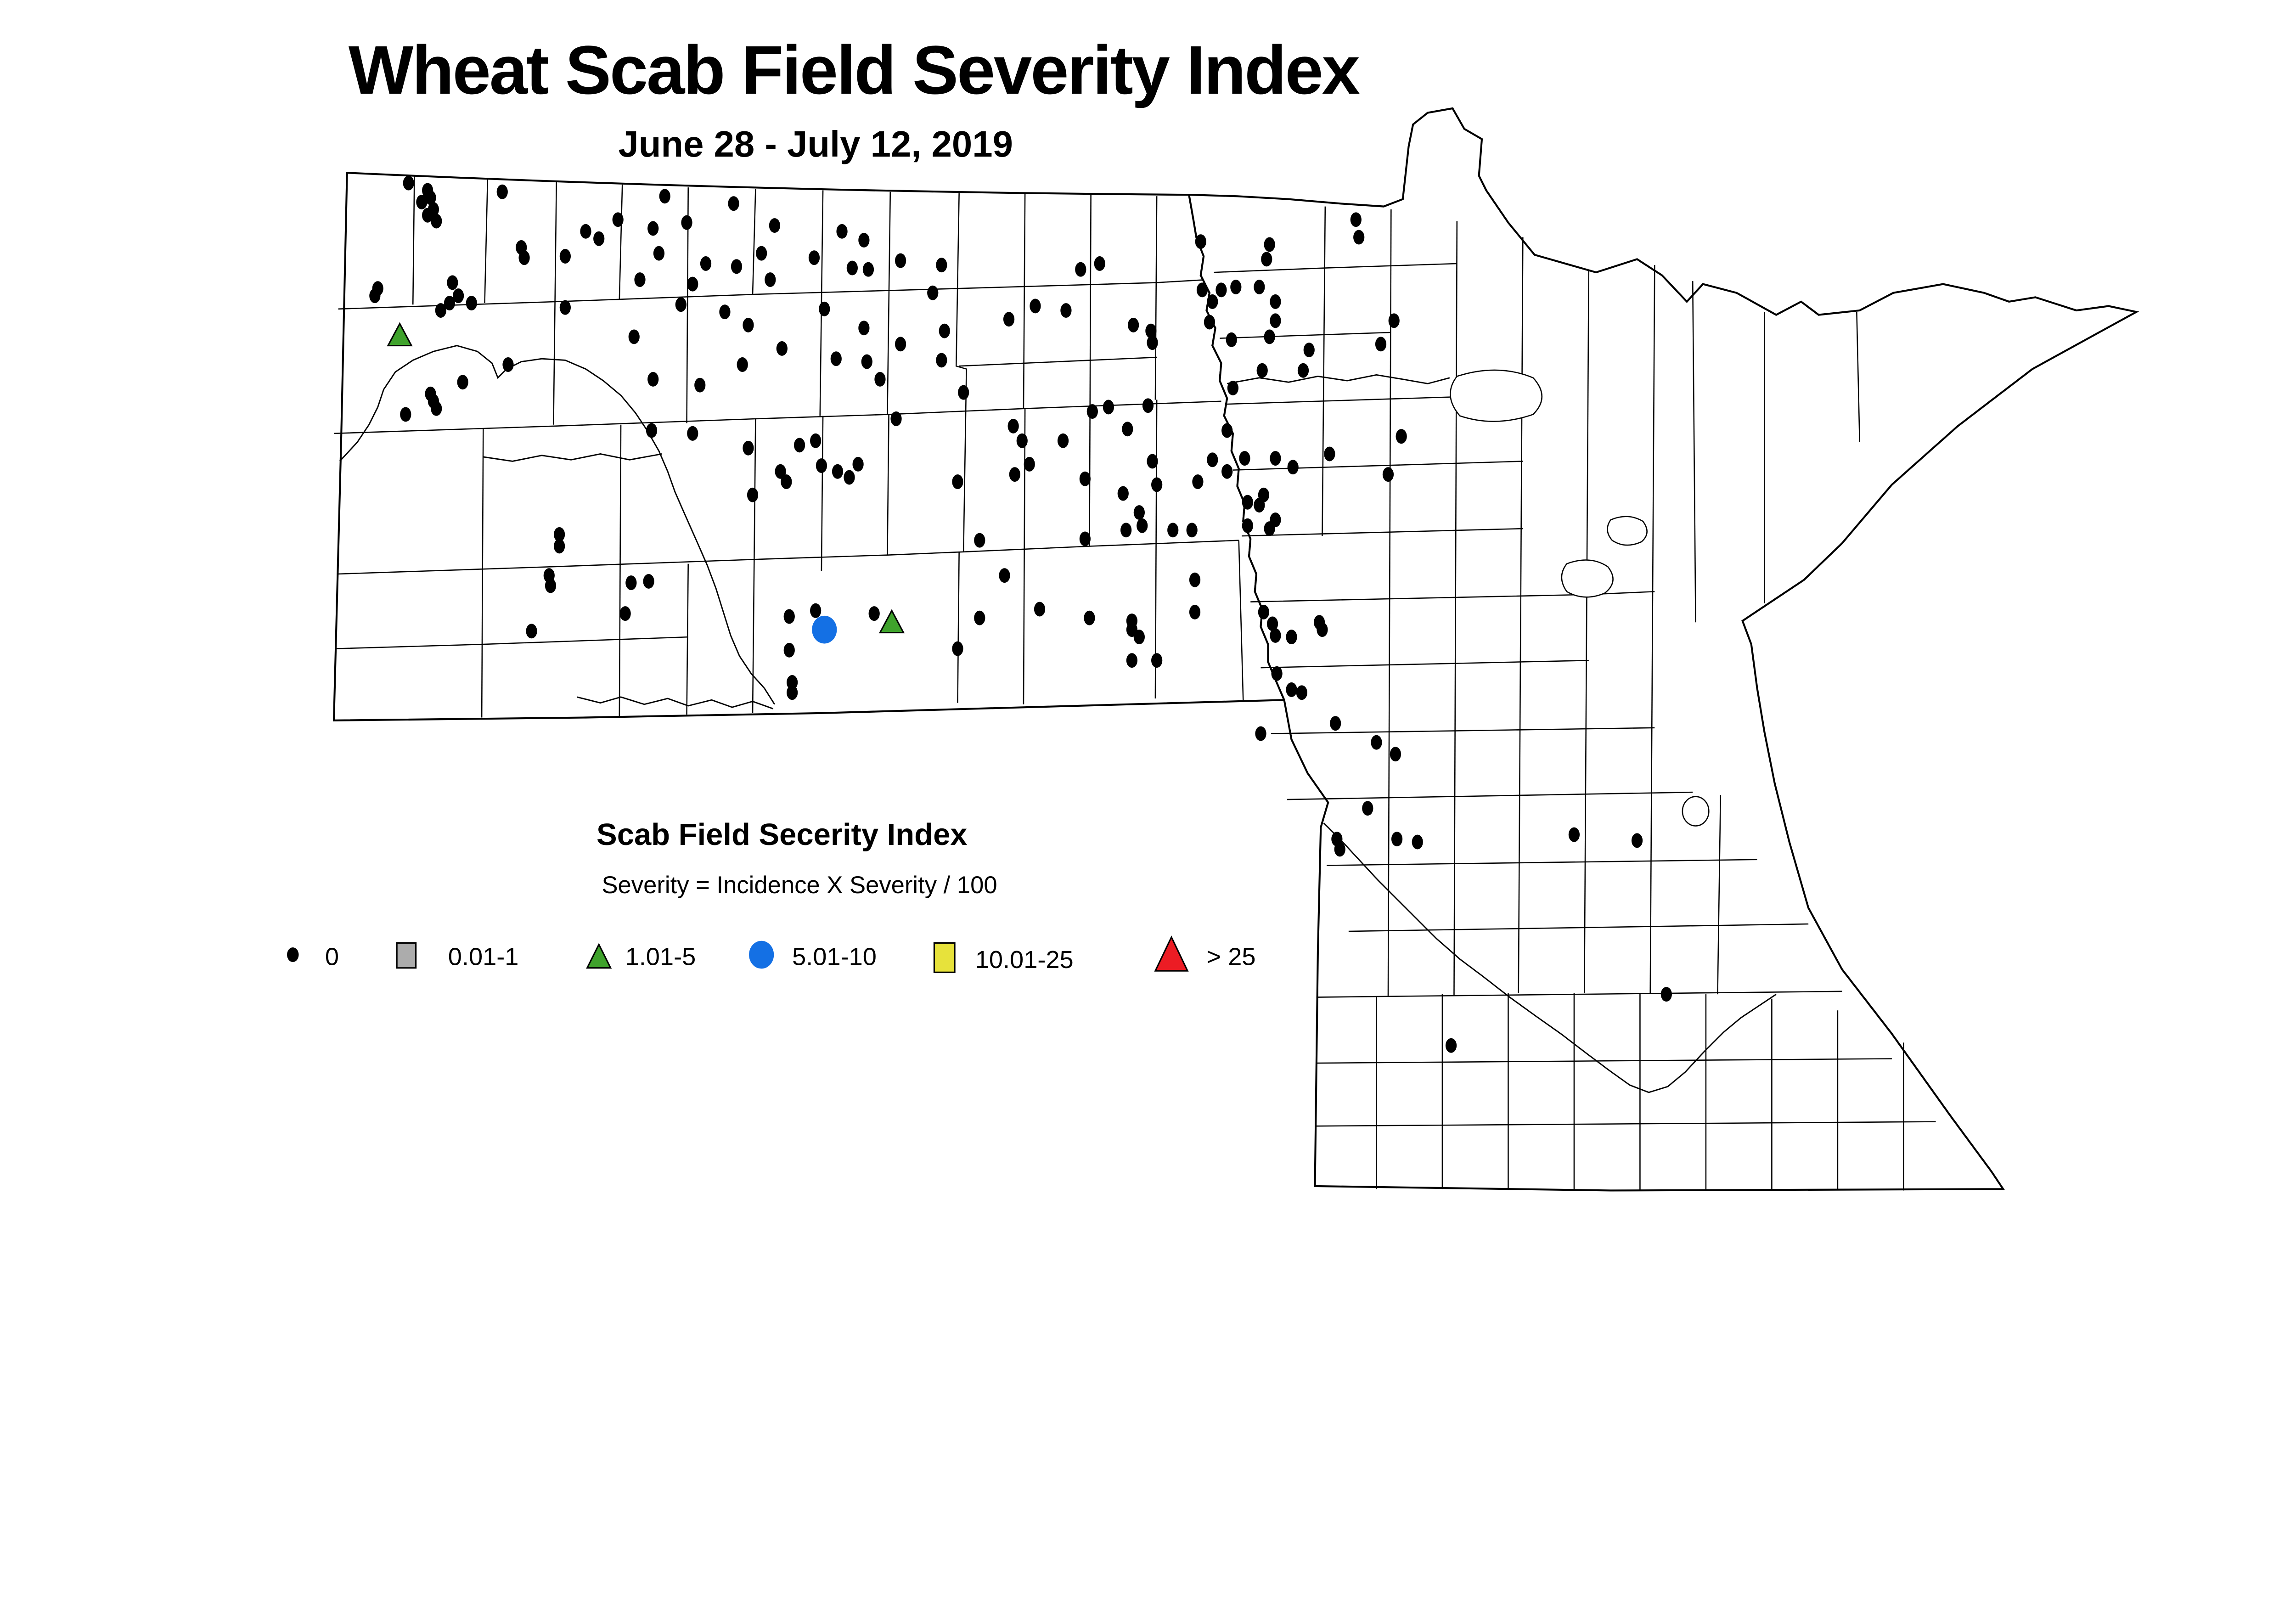  What do you see at coordinates (1696, 812) in the screenshot?
I see `mille-lacs-lake` at bounding box center [1696, 812].